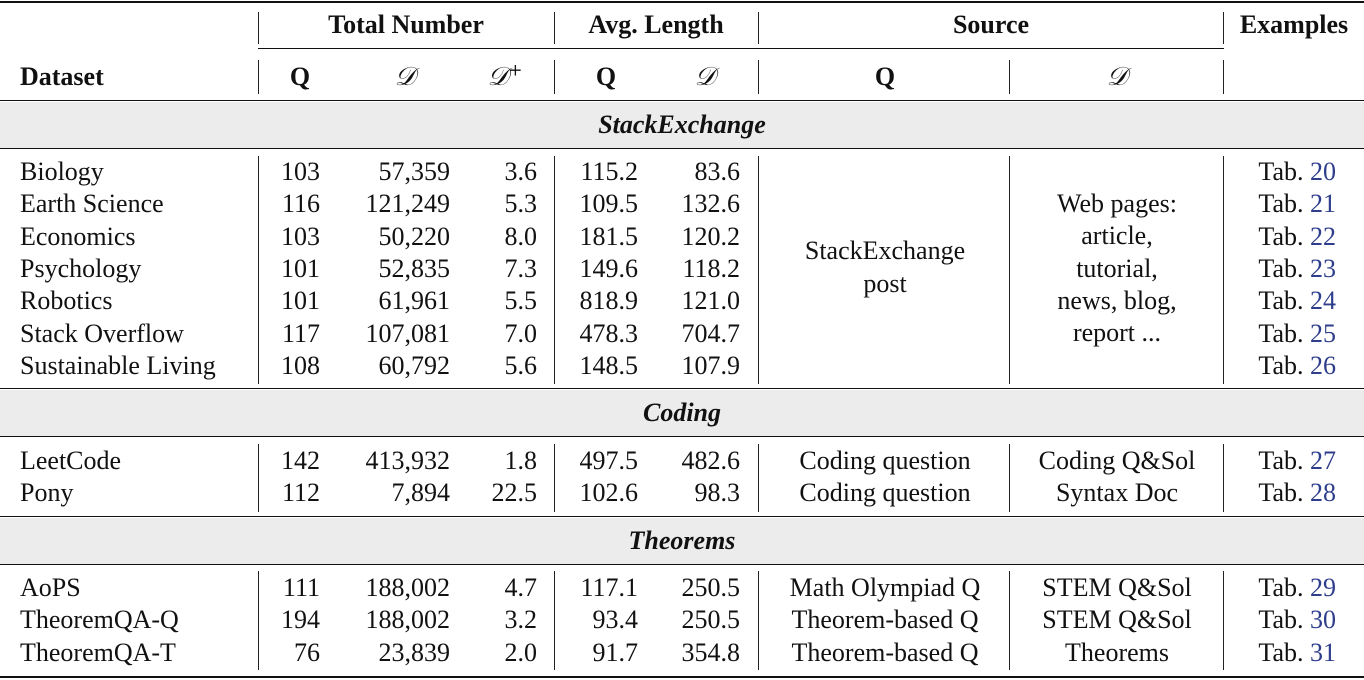  What do you see at coordinates (1323, 652) in the screenshot?
I see `example-table-link: 31` at bounding box center [1323, 652].